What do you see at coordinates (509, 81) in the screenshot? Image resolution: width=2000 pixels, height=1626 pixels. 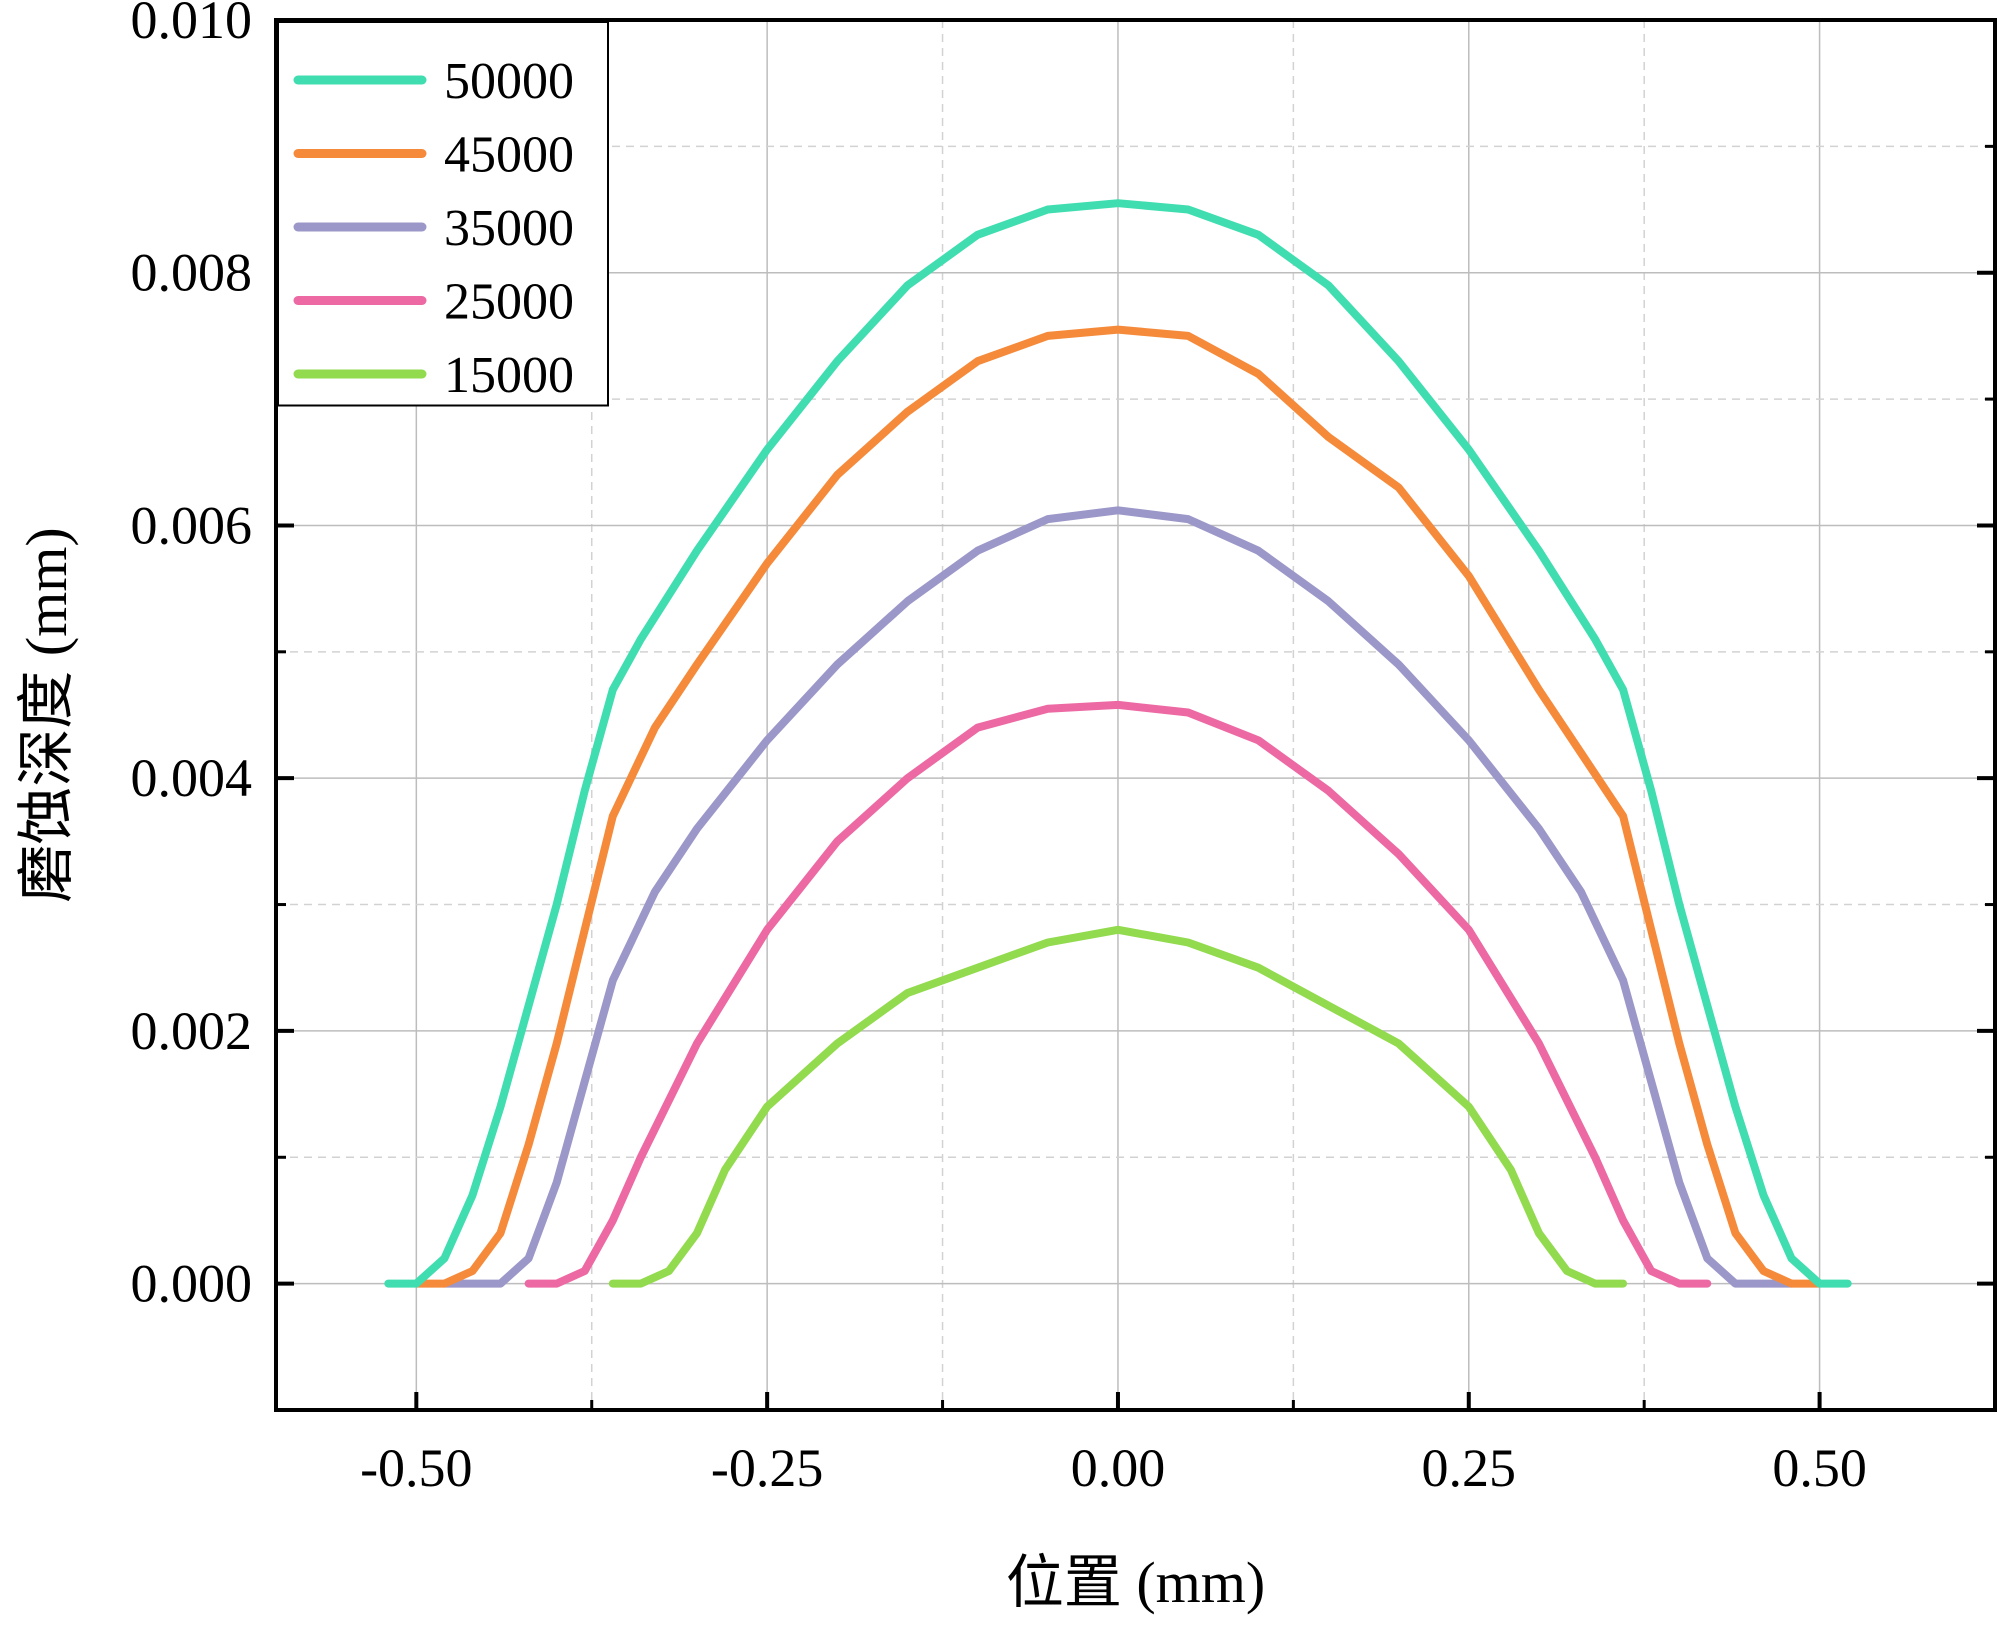 I see `legend-label-50000: 50000` at bounding box center [509, 81].